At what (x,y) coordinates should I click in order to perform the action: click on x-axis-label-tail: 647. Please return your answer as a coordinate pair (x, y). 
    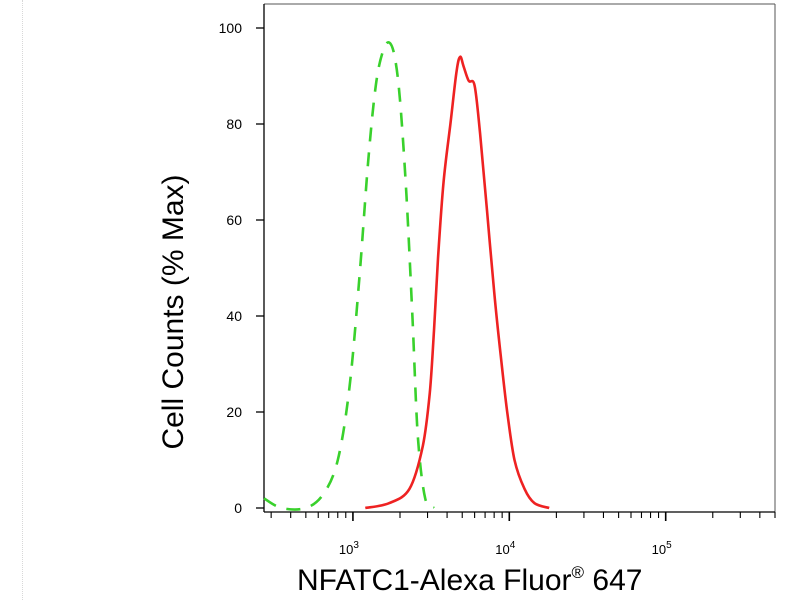
    Looking at the image, I should click on (613, 580).